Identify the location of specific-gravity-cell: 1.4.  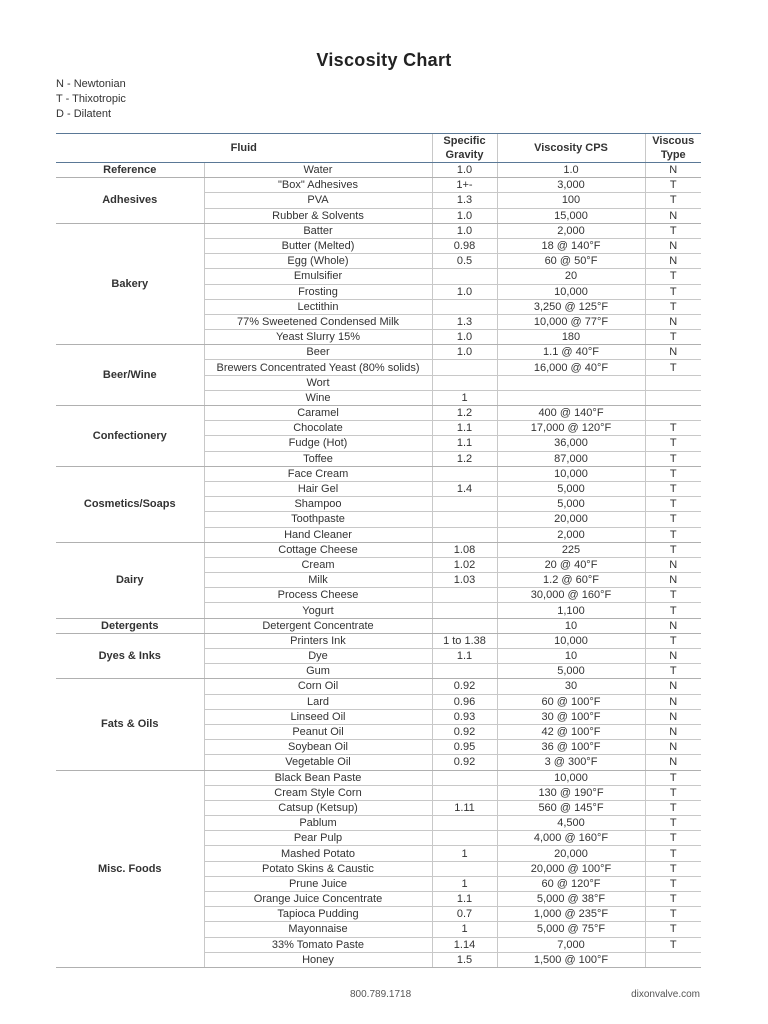
(464, 489).